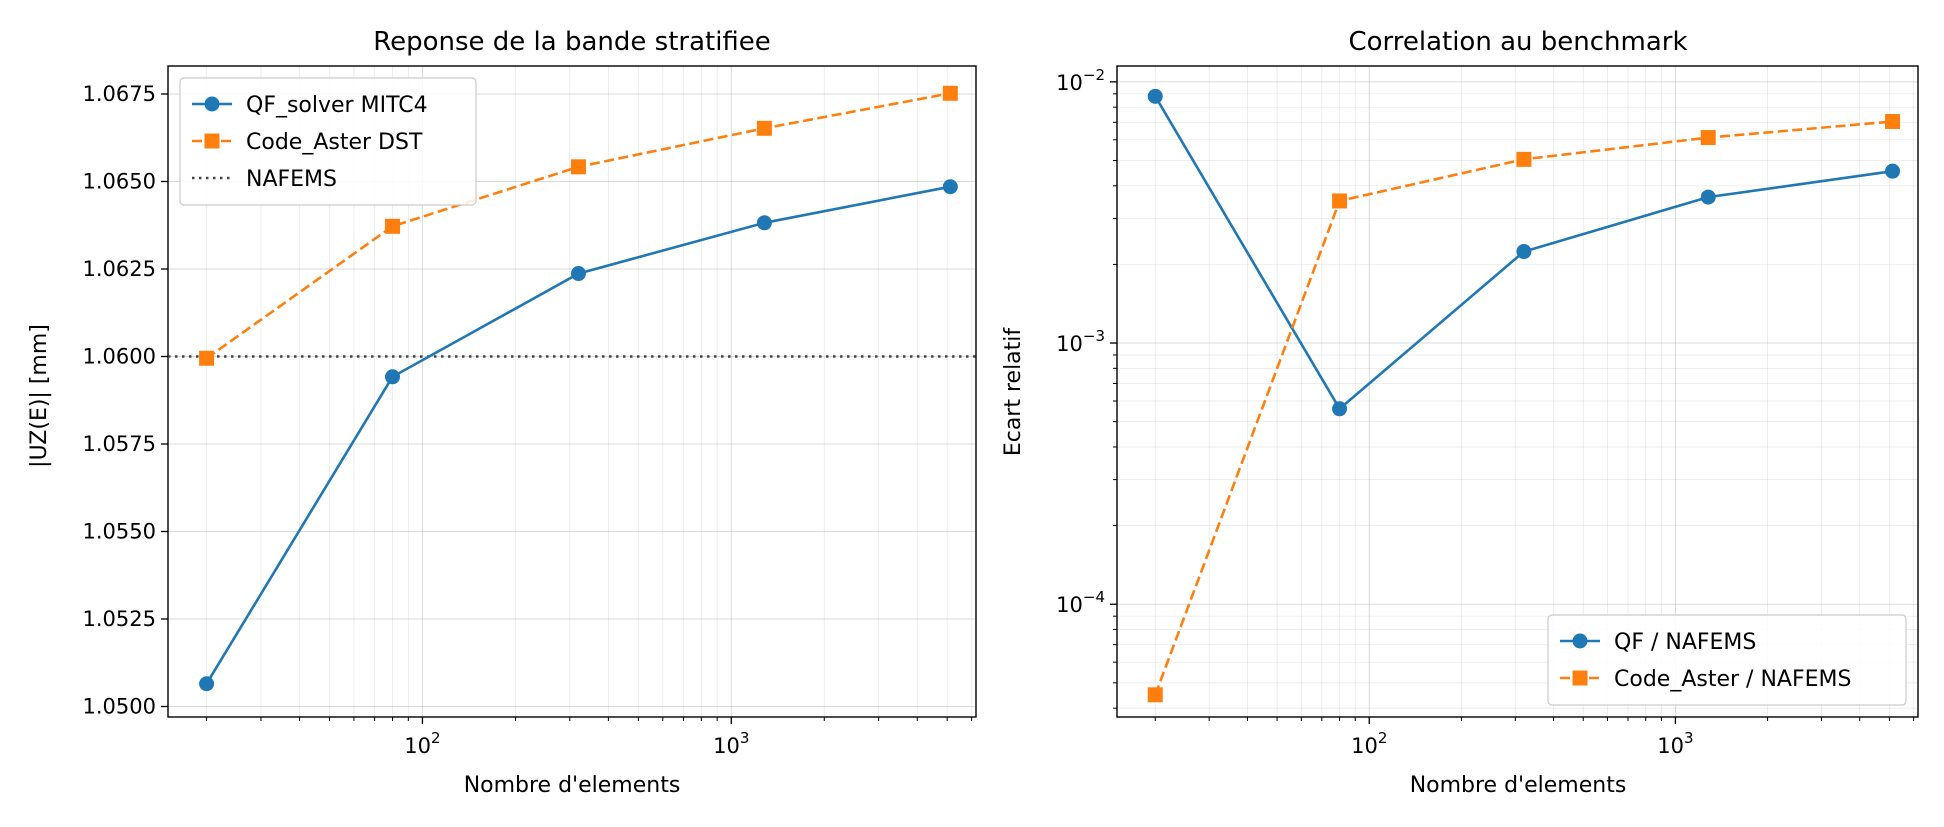 This screenshot has height=827, width=1944. I want to click on legend-entry: QF_solver MITC4, so click(310, 105).